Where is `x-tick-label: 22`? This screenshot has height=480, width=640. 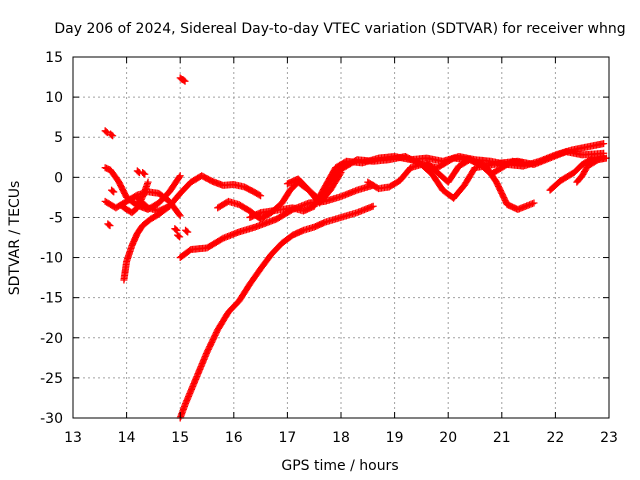 x-tick-label: 22 is located at coordinates (555, 438).